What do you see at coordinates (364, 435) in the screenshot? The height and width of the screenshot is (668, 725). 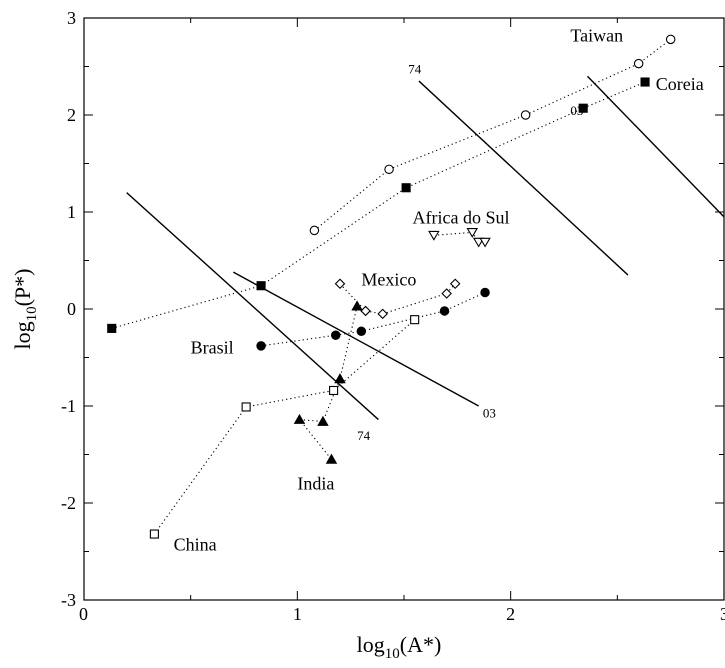 I see `reference-line-label-0: 74` at bounding box center [364, 435].